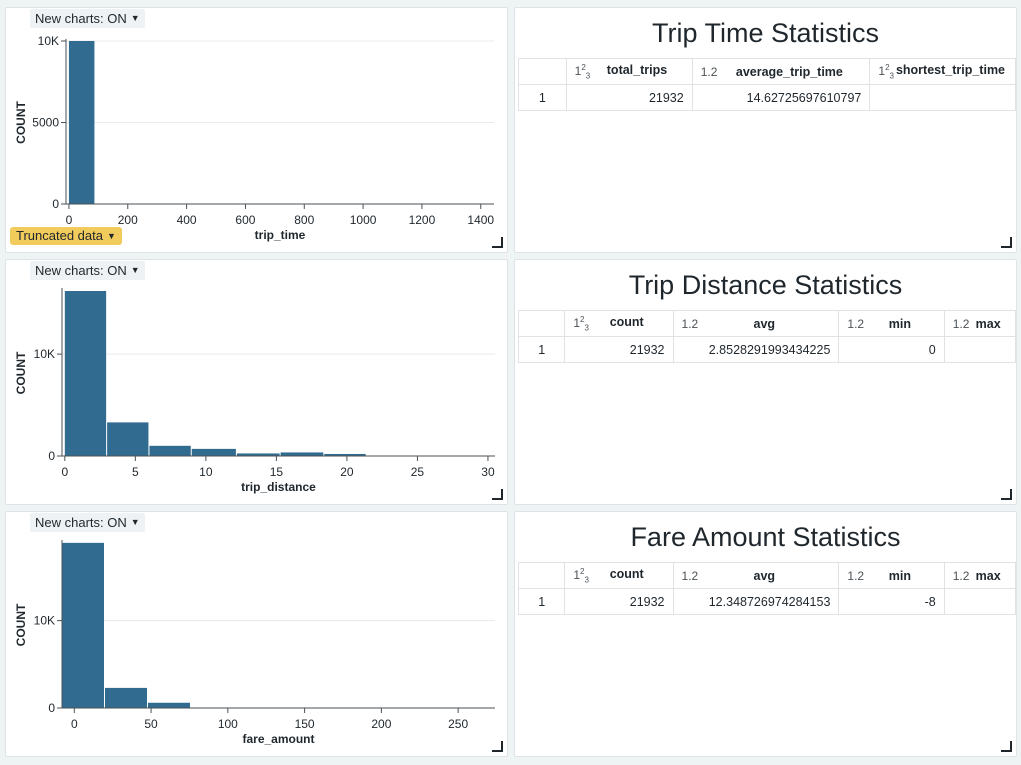 The width and height of the screenshot is (1021, 765). What do you see at coordinates (891, 601) in the screenshot?
I see `table-cell: -8` at bounding box center [891, 601].